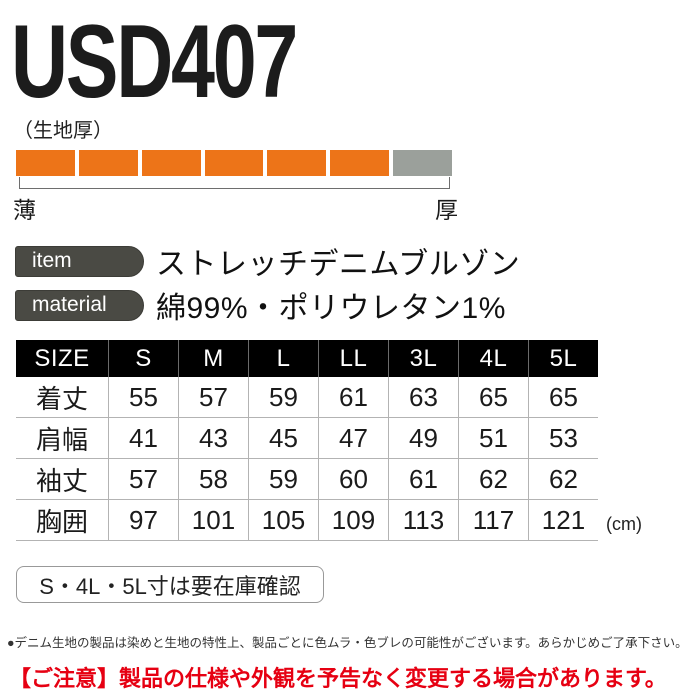 The image size is (700, 700). What do you see at coordinates (234, 183) in the screenshot?
I see `gauge-range-bracket` at bounding box center [234, 183].